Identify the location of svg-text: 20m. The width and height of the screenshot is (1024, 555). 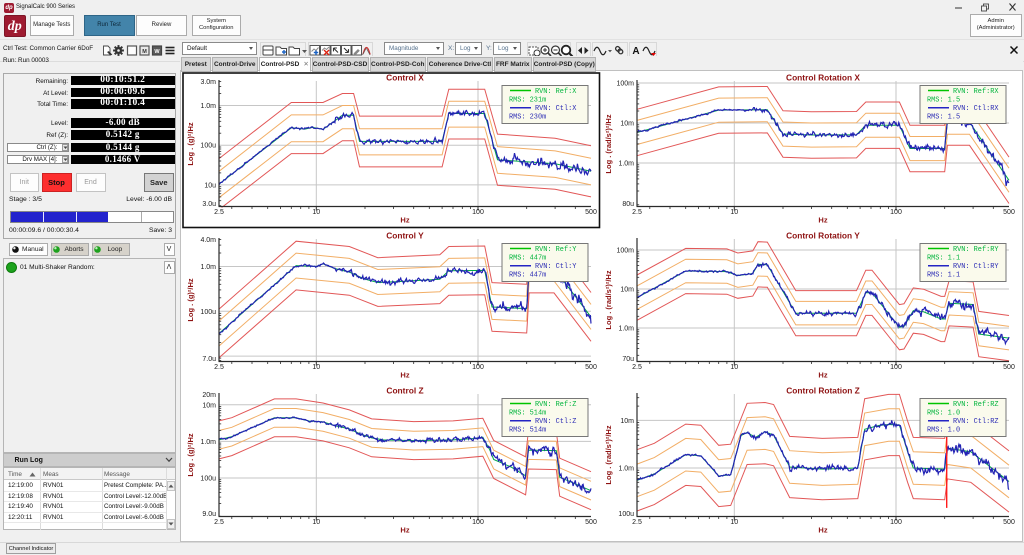
(209, 395).